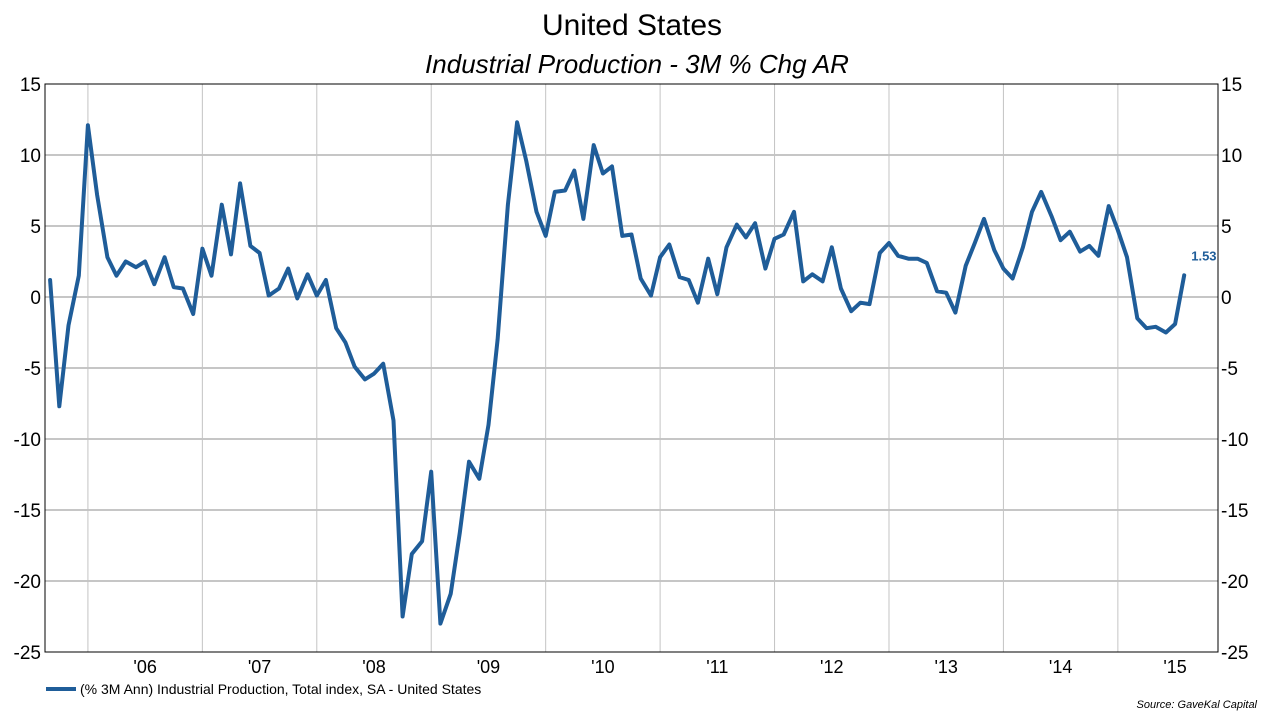 Image resolution: width=1264 pixels, height=722 pixels. What do you see at coordinates (1231, 156) in the screenshot?
I see `y-tick-label-right: 10` at bounding box center [1231, 156].